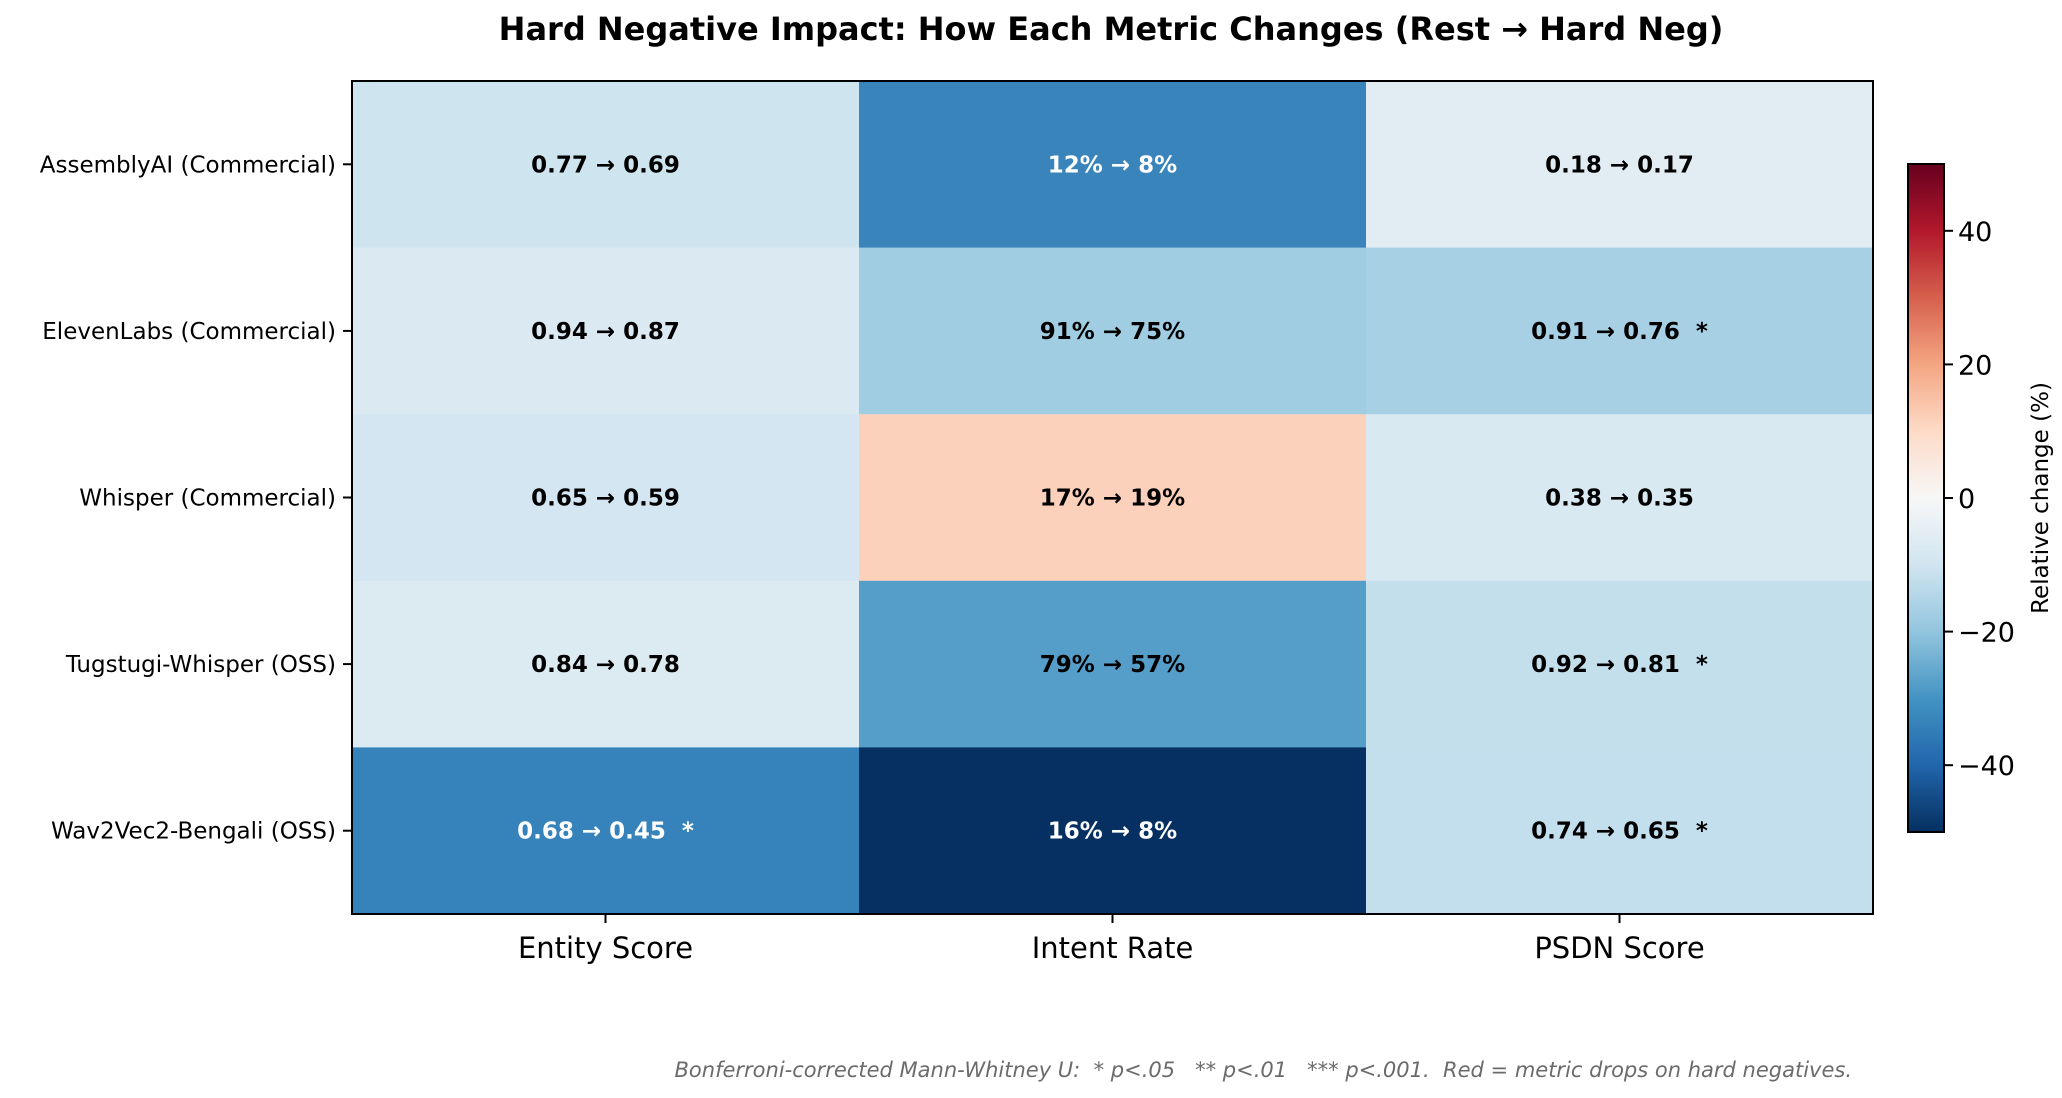  Describe the element at coordinates (1975, 232) in the screenshot. I see `colorbar-tick-label: 40` at that location.